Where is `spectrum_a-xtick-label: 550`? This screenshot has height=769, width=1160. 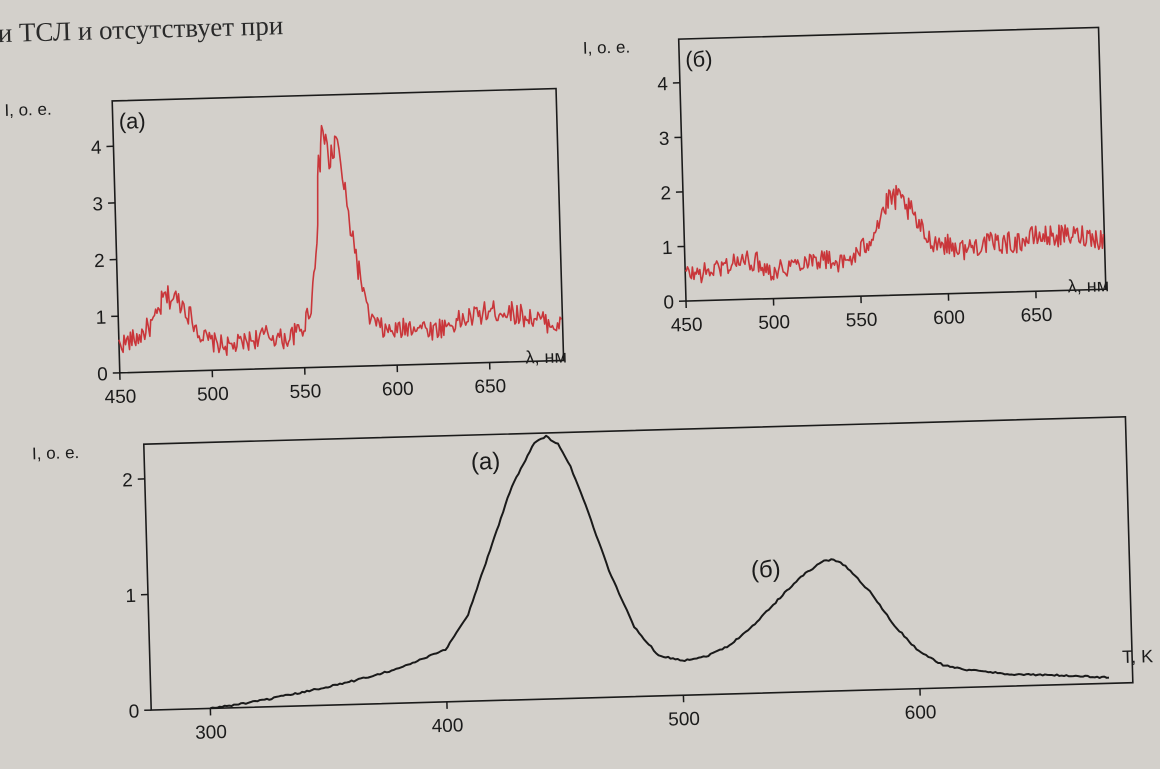
spectrum_a-xtick-label: 550 is located at coordinates (305, 392).